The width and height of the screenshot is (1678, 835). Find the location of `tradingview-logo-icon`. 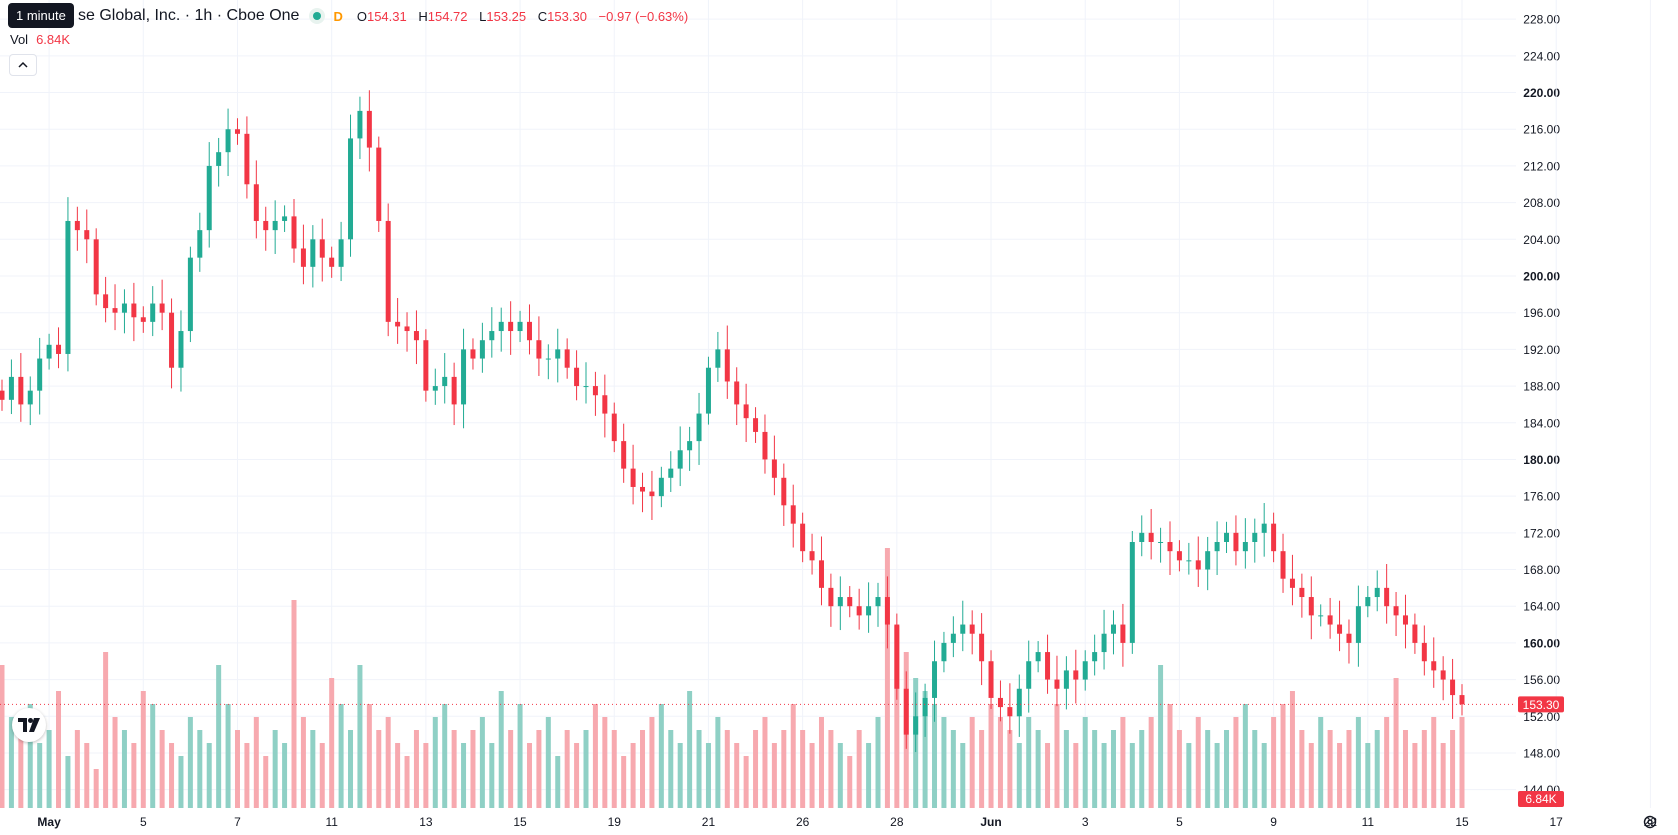

tradingview-logo-icon is located at coordinates (29, 725).